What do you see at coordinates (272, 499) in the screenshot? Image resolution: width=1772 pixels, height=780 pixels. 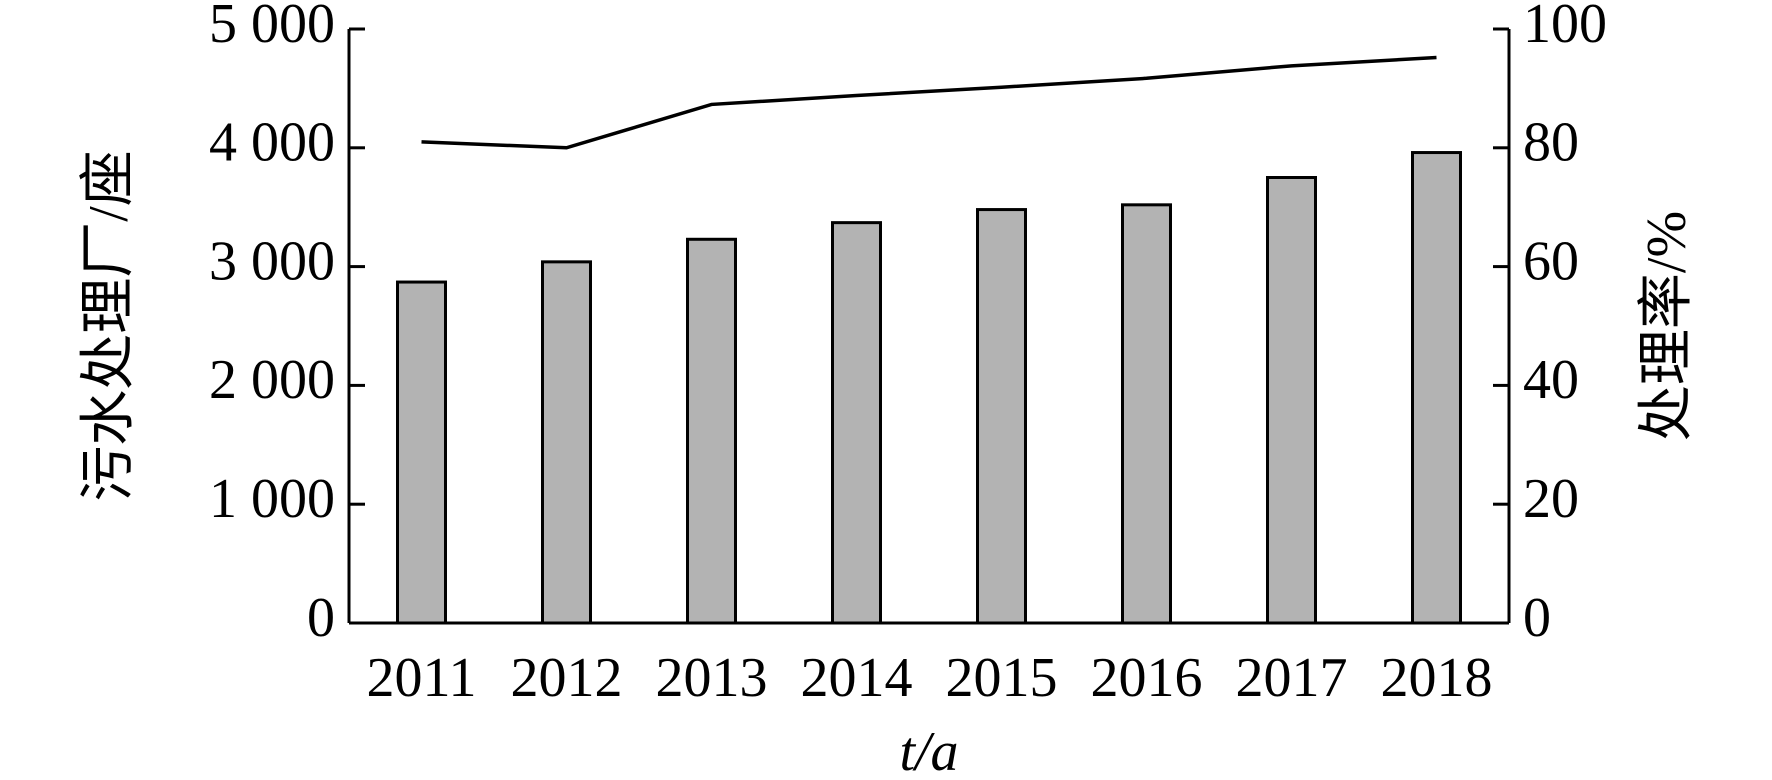 I see `y-tick-label: 1 000` at bounding box center [272, 499].